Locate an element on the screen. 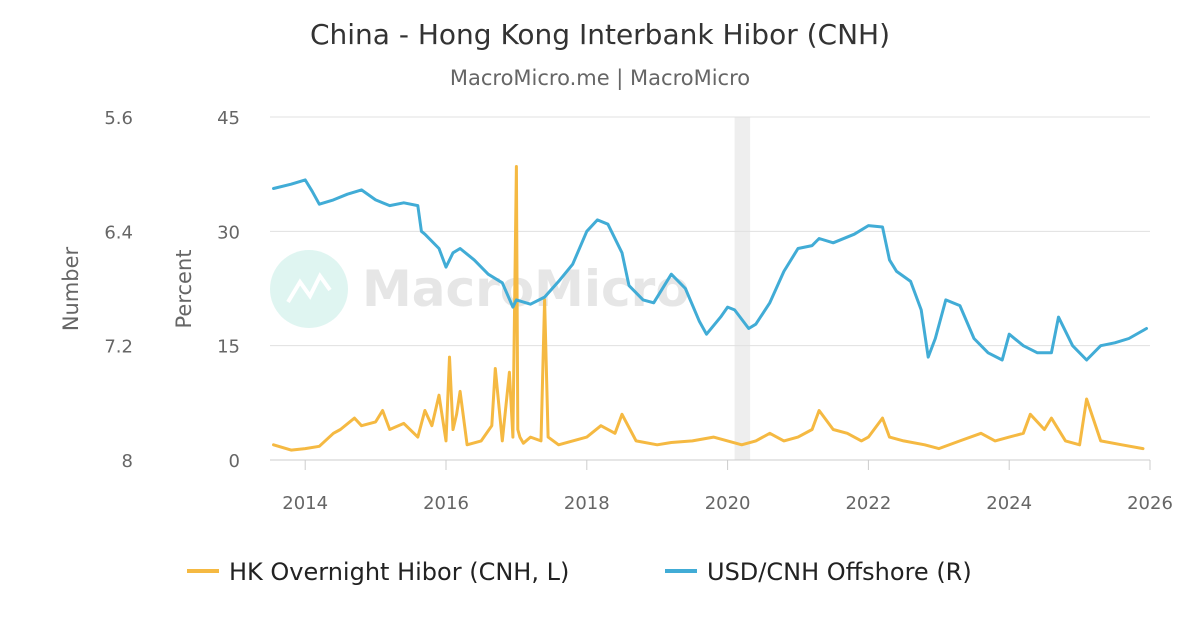 The image size is (1200, 630). y-right-tick-3: 8 is located at coordinates (127, 461).